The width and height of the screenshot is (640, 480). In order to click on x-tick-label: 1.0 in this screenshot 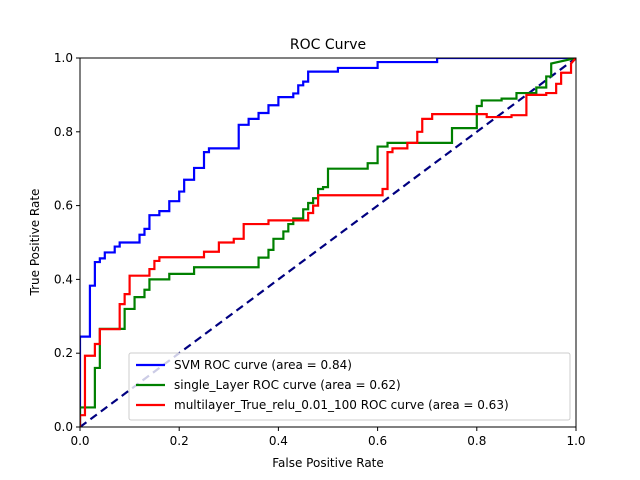, I will do `click(575, 441)`.